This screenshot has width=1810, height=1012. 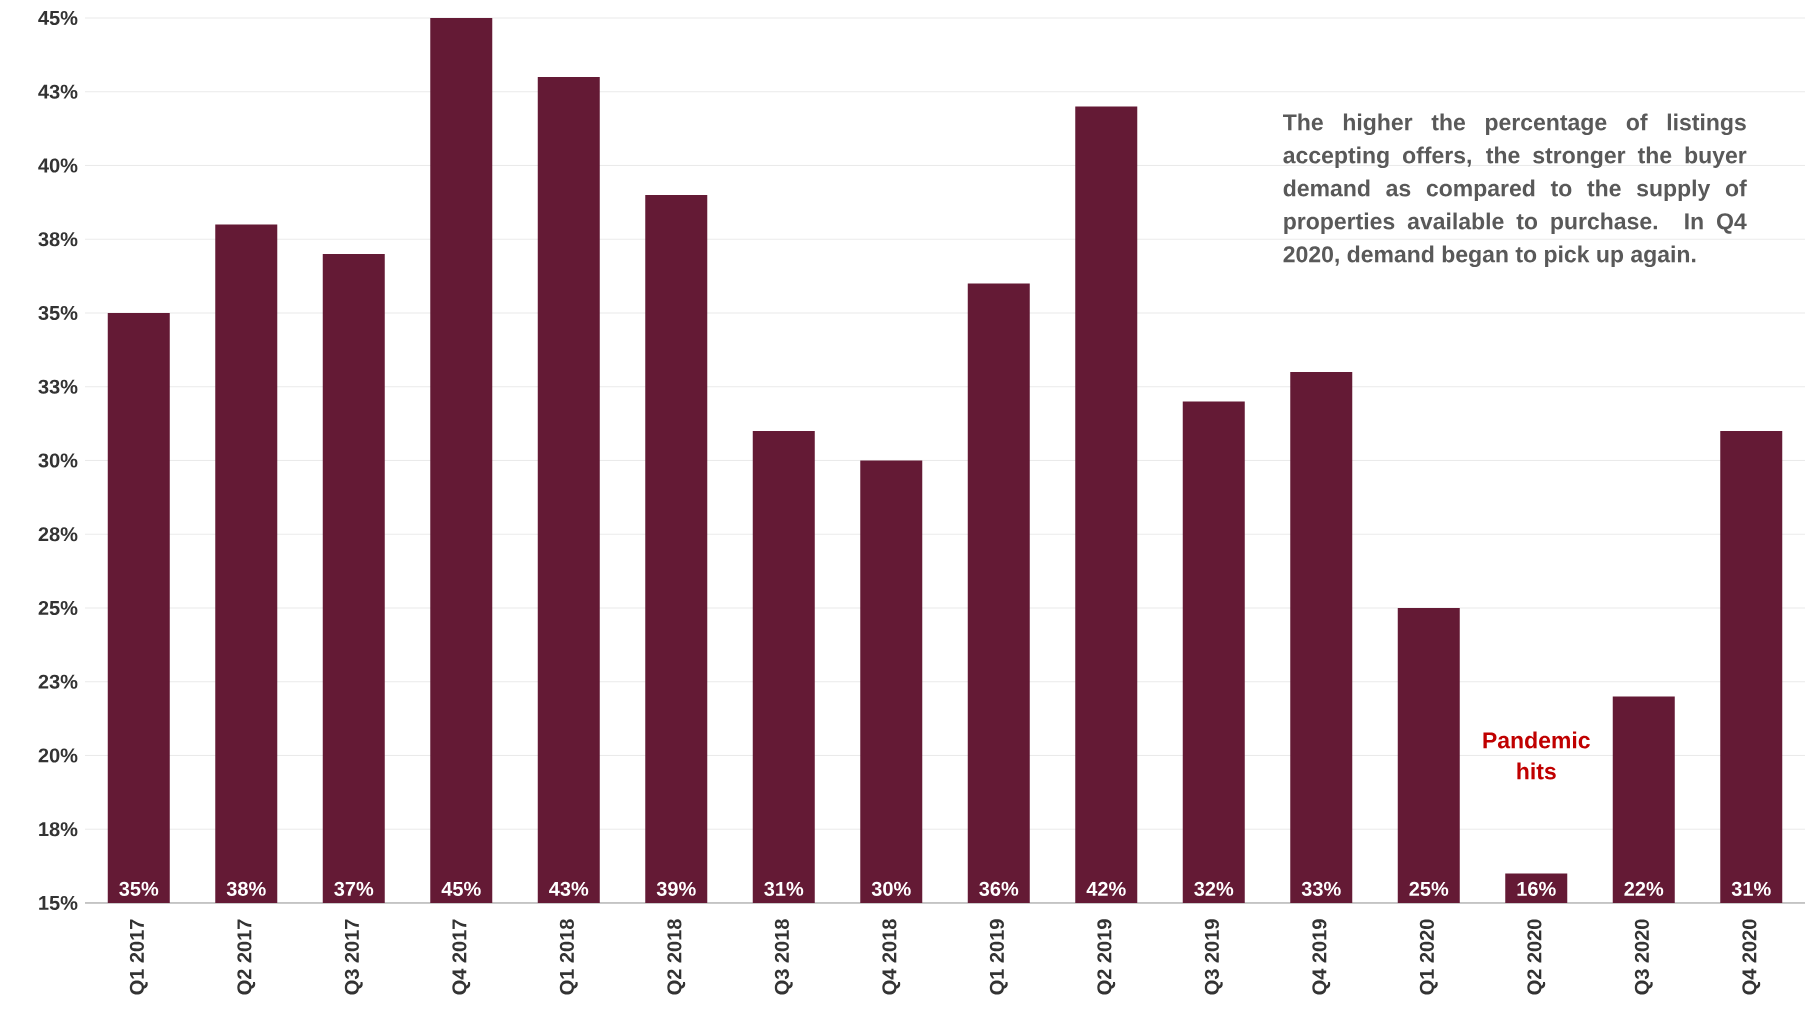 I want to click on x-tick-label: Q2 2017, so click(x=246, y=957).